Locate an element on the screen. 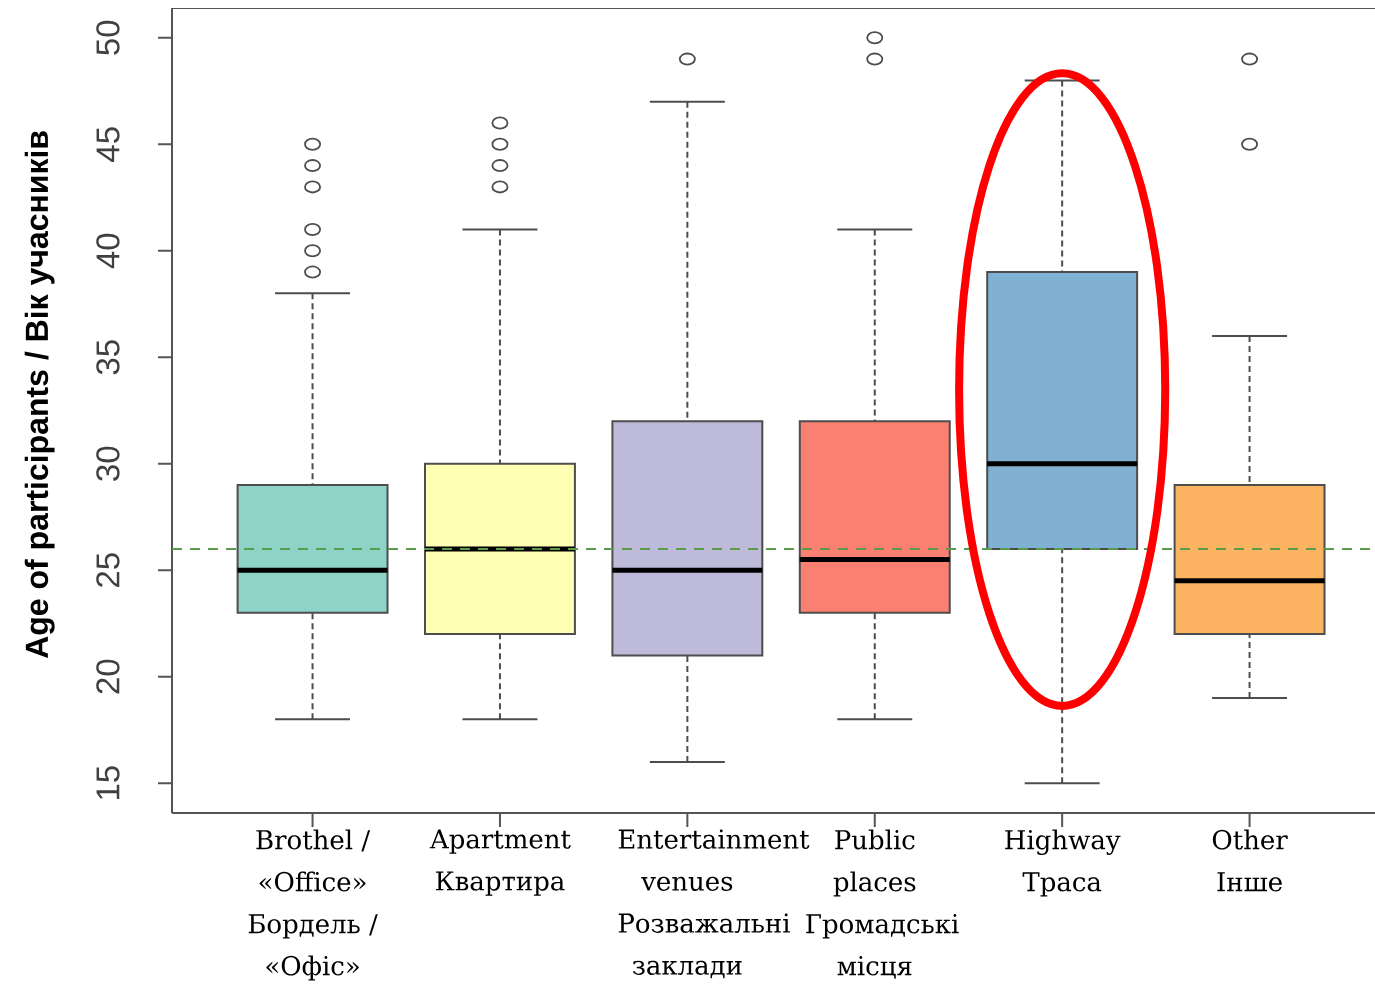 This screenshot has height=985, width=1375. y-tick-label: 35 is located at coordinates (108, 357).